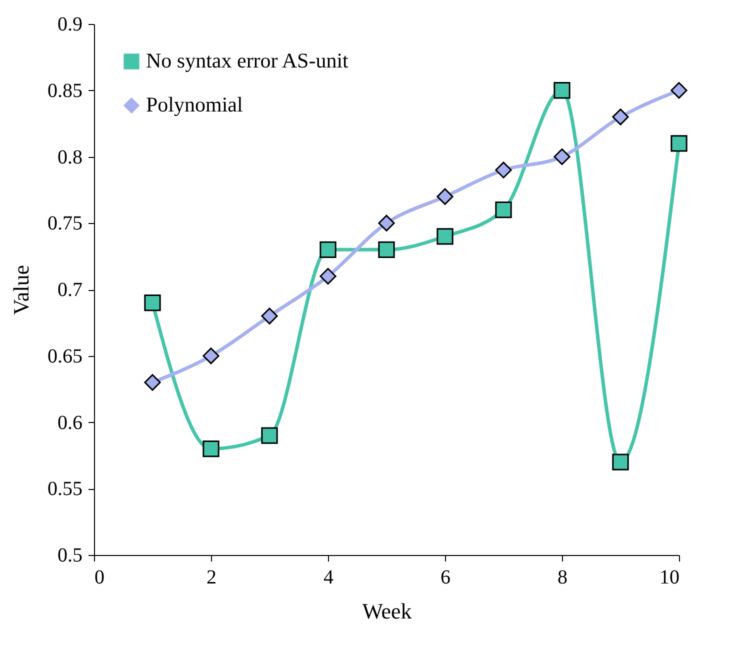 The image size is (730, 651). Describe the element at coordinates (445, 577) in the screenshot. I see `x-tick-label: 6` at that location.